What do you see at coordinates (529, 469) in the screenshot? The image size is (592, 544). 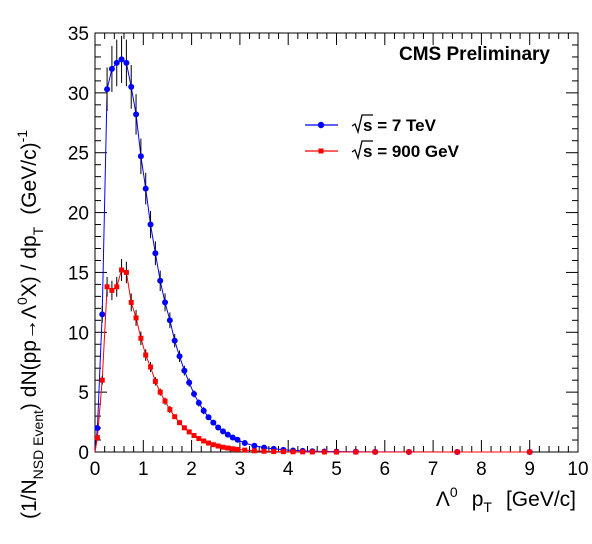 I see `x-tick-label: 9` at bounding box center [529, 469].